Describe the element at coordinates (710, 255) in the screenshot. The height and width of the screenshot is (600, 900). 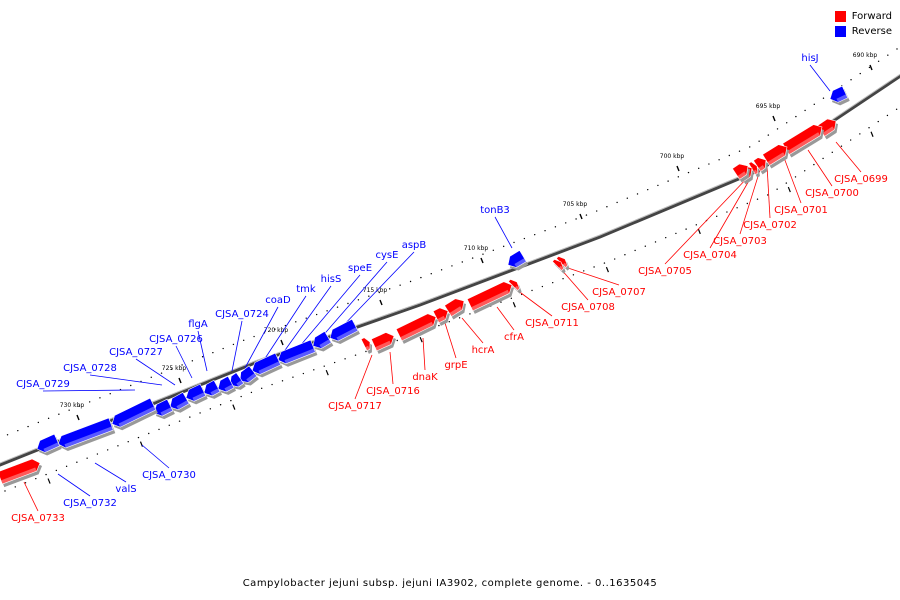
I see `gene-label-cjsa-0704: CJSA_0704` at that location.